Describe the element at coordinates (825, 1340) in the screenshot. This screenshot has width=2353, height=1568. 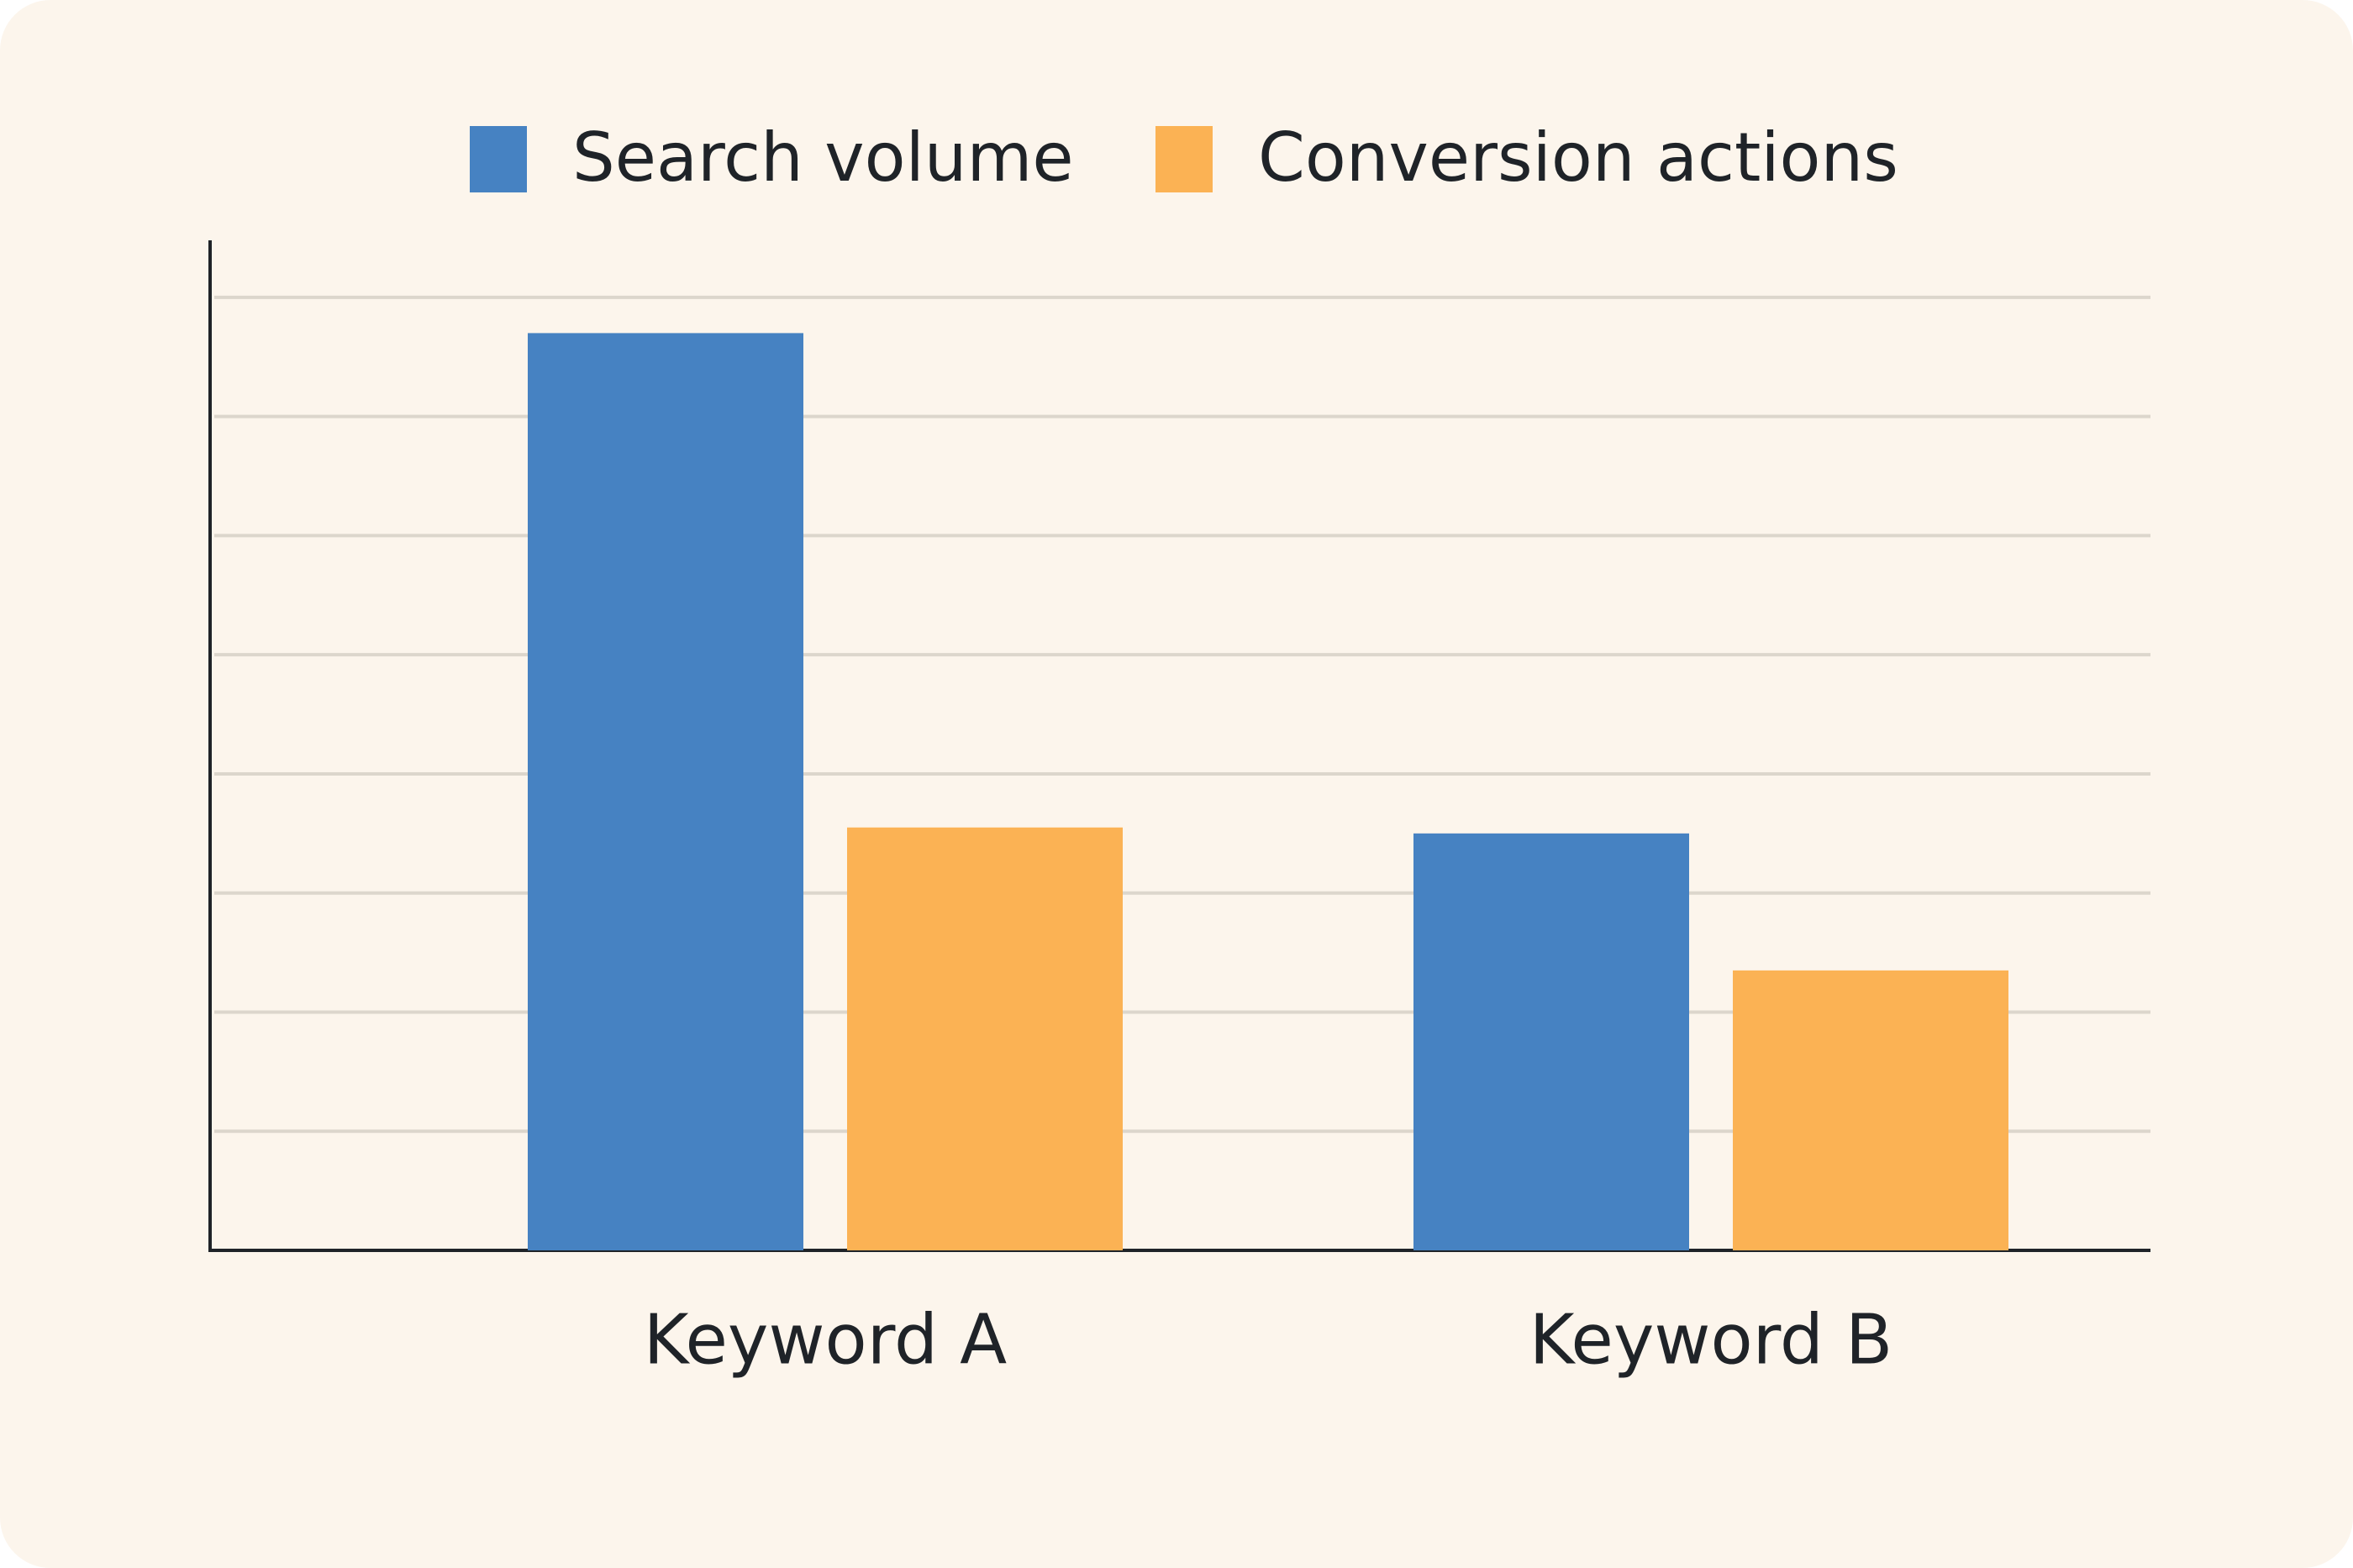
I see `x-tick-label: Keyword A` at that location.